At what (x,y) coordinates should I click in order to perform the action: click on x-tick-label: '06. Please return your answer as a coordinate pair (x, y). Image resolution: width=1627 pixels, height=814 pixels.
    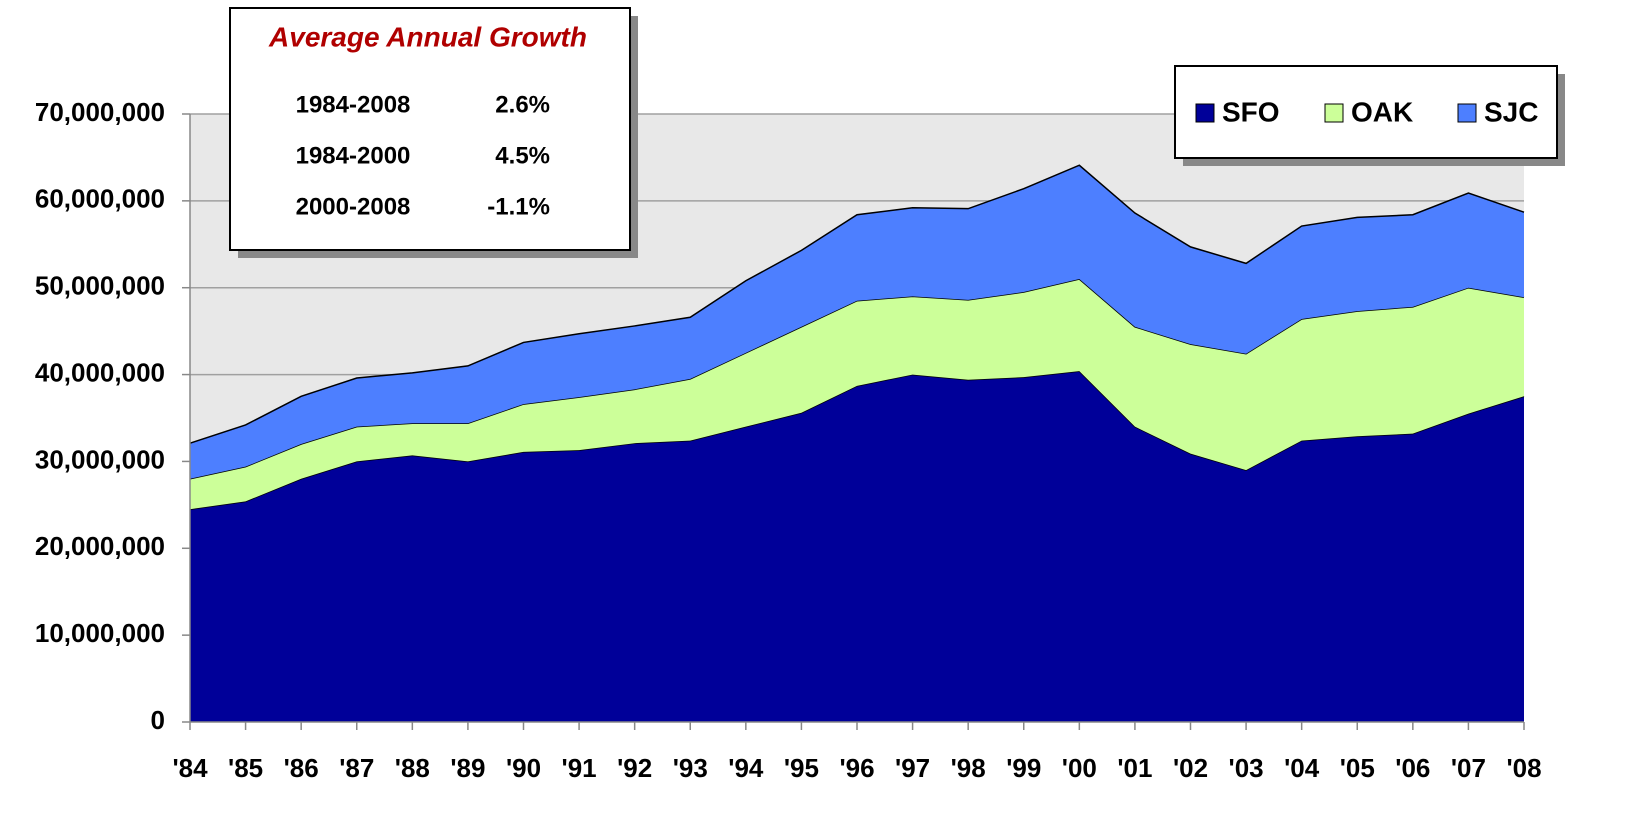
    Looking at the image, I should click on (1412, 768).